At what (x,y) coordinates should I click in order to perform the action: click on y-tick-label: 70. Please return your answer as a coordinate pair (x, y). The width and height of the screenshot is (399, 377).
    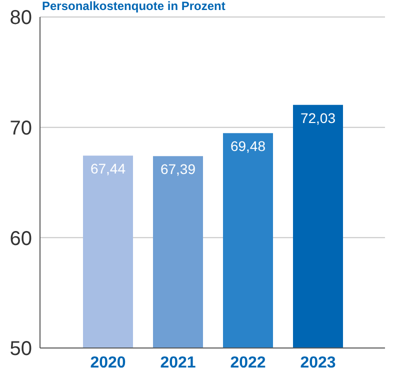
    Looking at the image, I should click on (21, 128).